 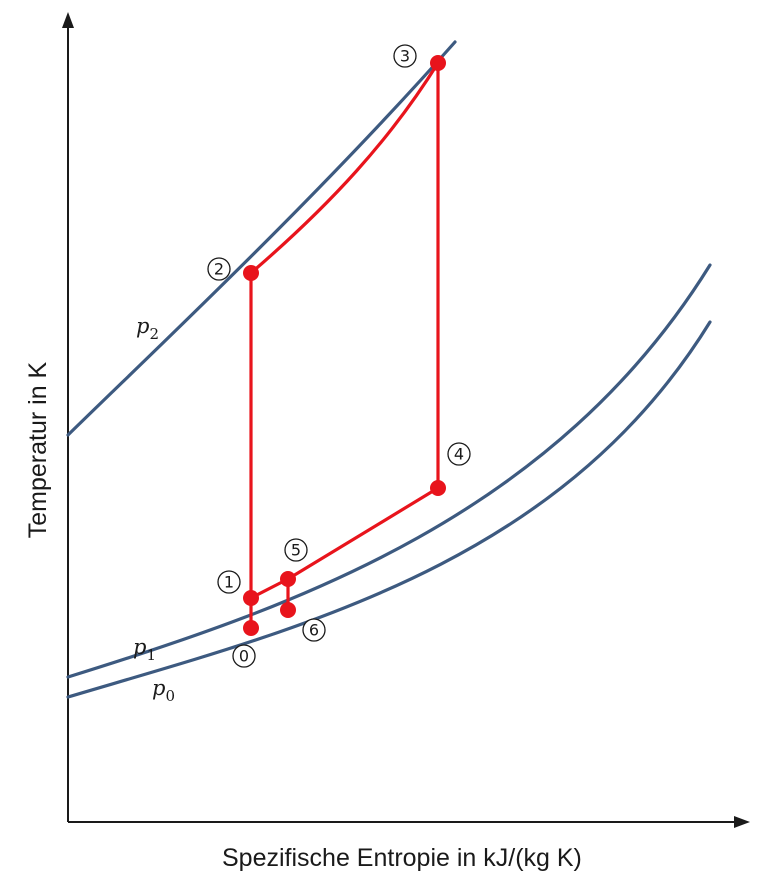 I want to click on x-axis-arrow-icon, so click(x=742, y=822).